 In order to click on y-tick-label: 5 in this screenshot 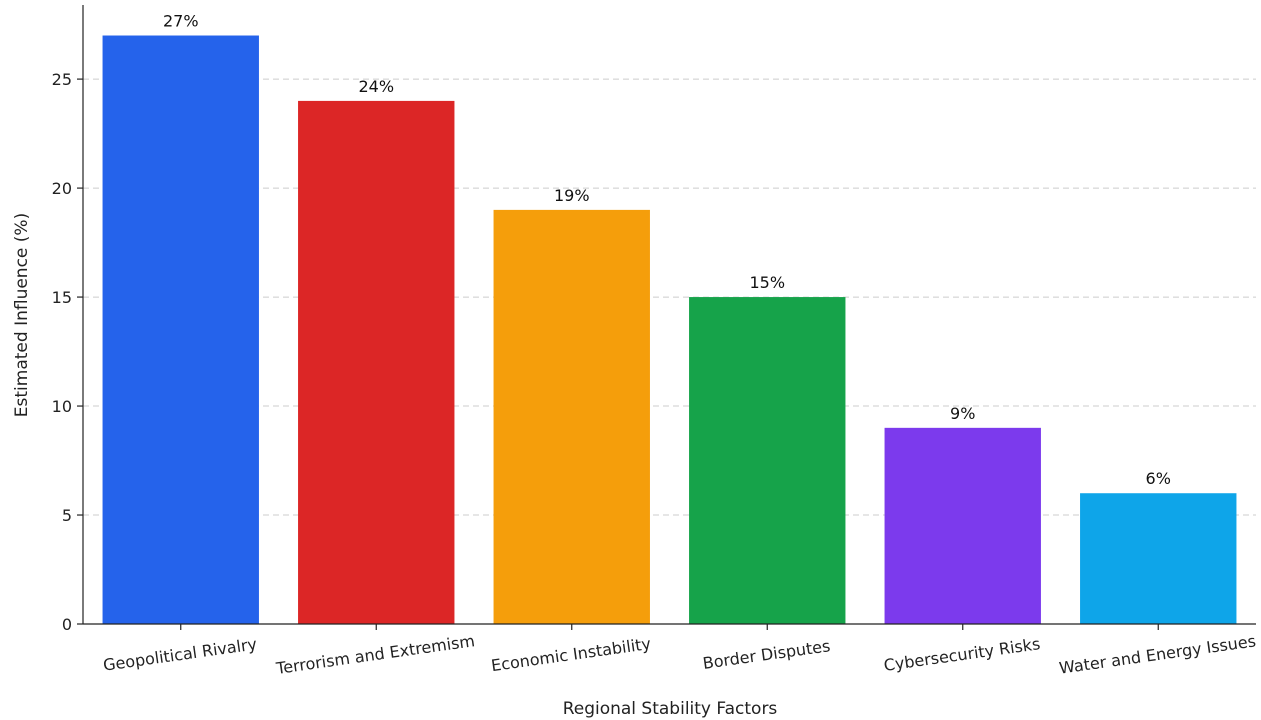, I will do `click(67, 515)`.